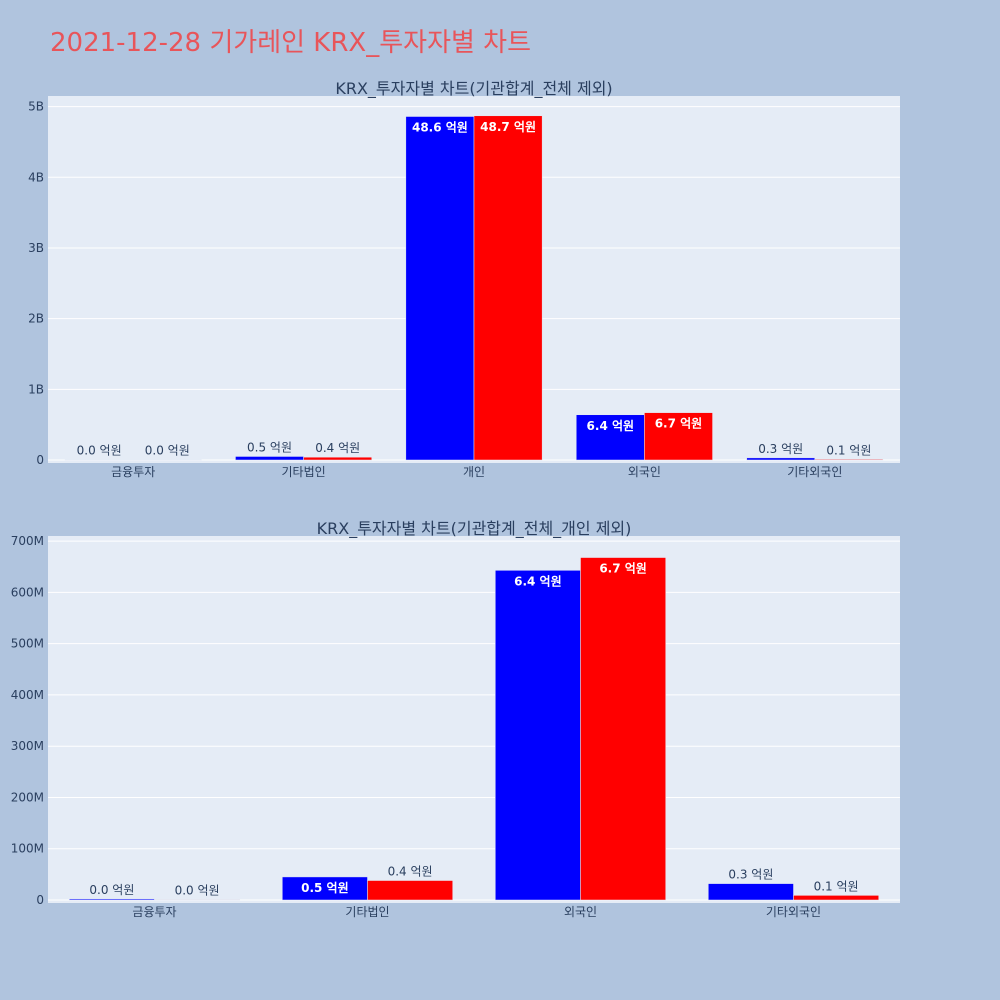 The image size is (1000, 1000). Describe the element at coordinates (27, 849) in the screenshot. I see `y-tick-label: 100M` at that location.